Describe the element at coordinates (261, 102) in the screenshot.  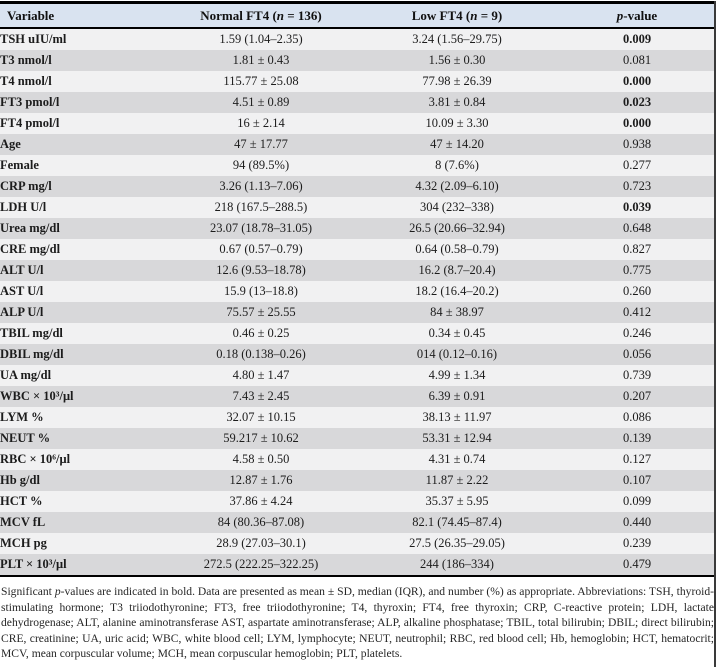
I see `normal-ft4-cell: 4.51 ± 0.89` at that location.